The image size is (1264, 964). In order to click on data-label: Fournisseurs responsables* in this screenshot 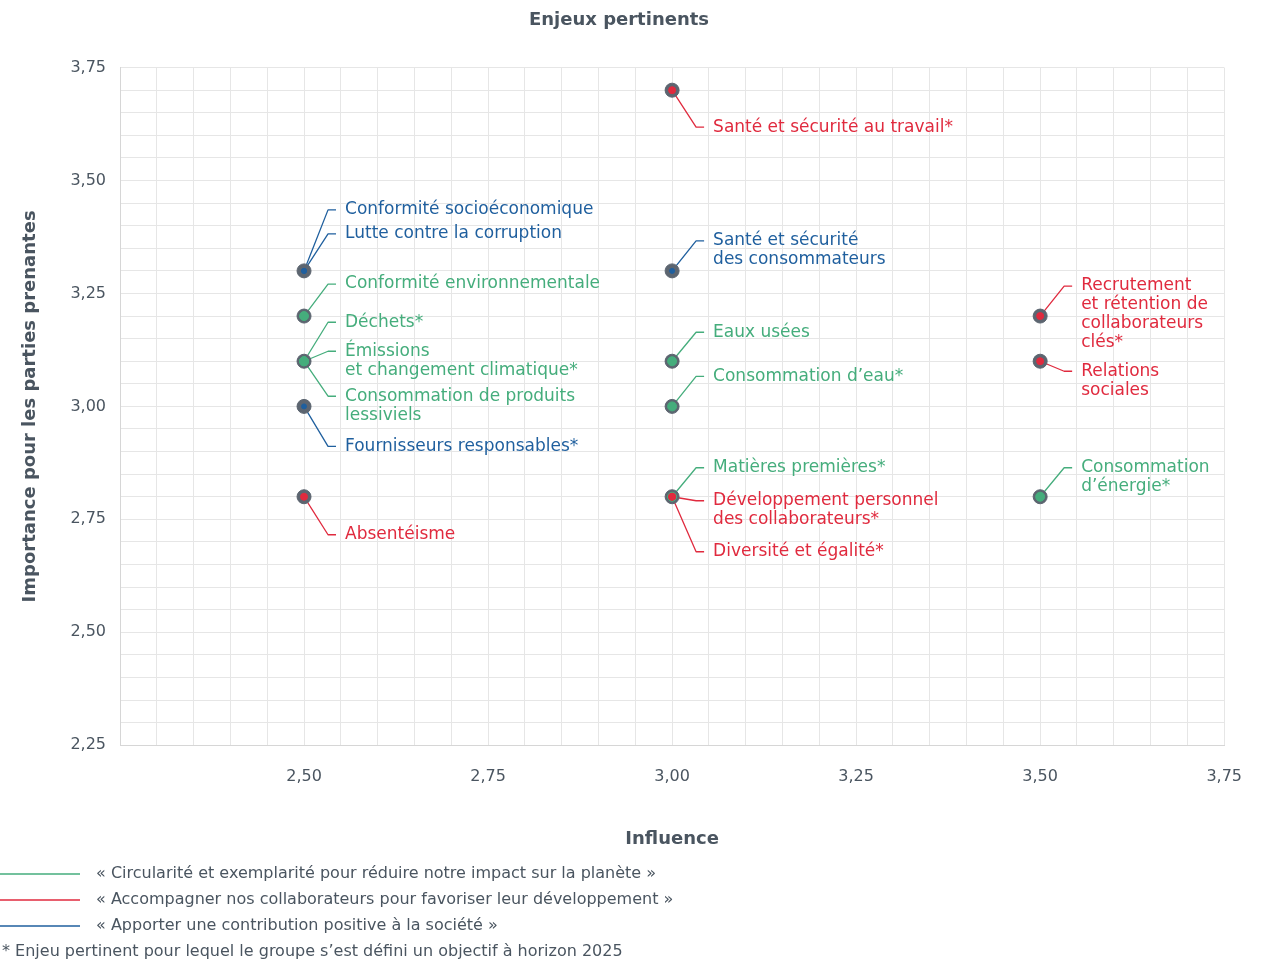, I will do `click(462, 444)`.